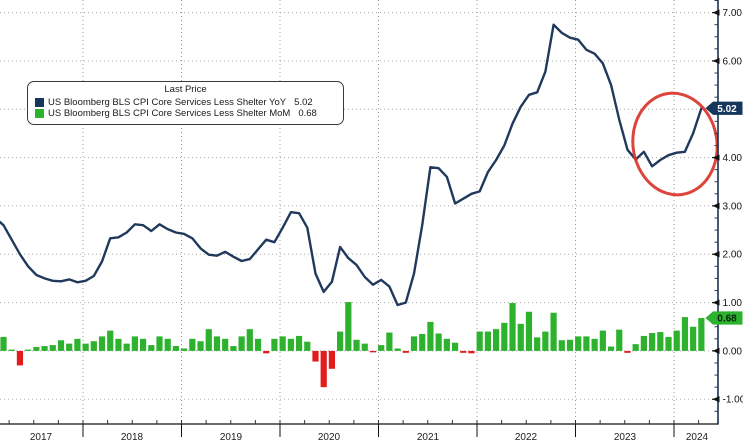 This screenshot has width=743, height=447. I want to click on x-axis-year-label: 2018, so click(132, 437).